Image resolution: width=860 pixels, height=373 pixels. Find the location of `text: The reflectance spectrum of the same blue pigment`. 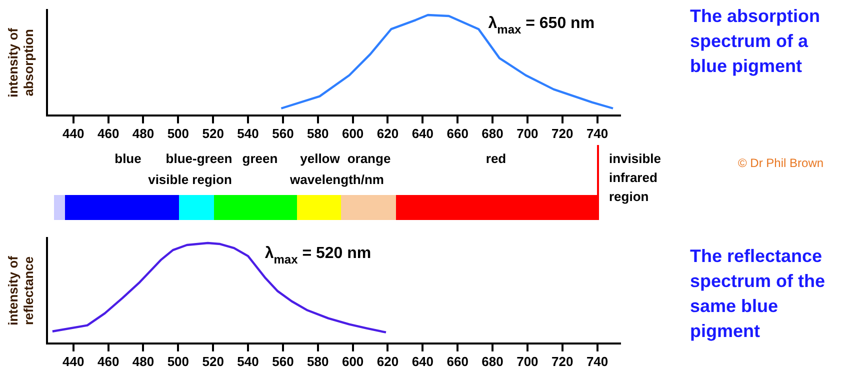

text: The reflectance spectrum of the same blue pigment is located at coordinates (758, 293).